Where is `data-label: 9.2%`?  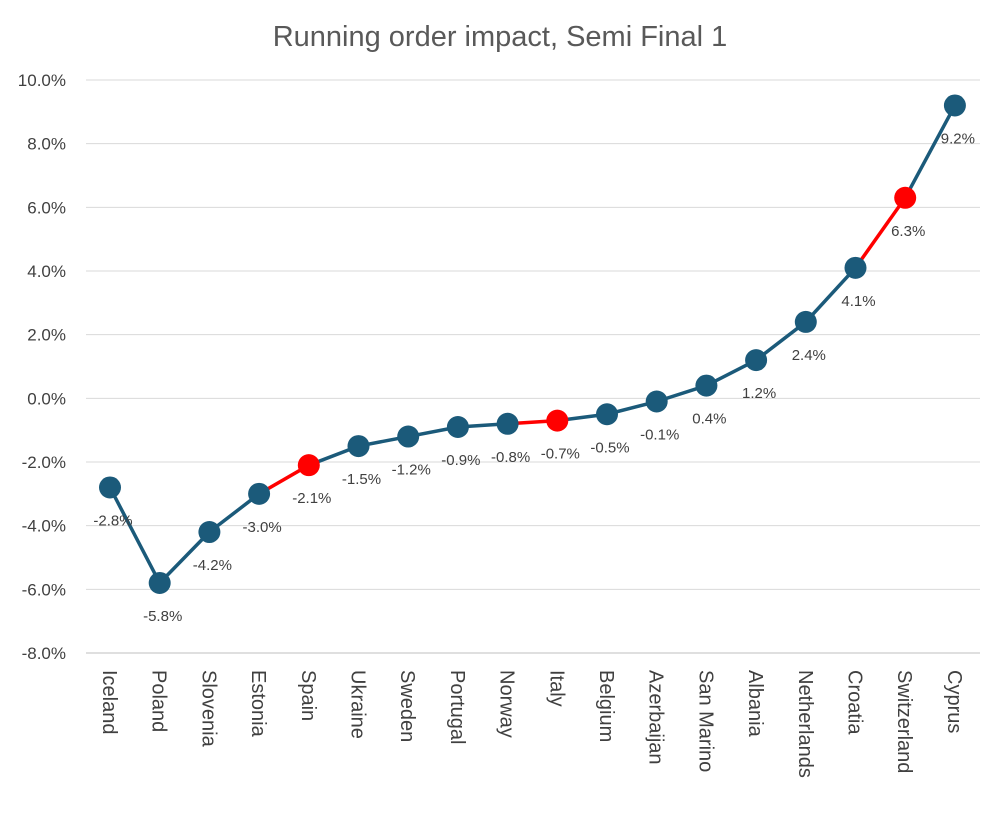 data-label: 9.2% is located at coordinates (958, 138).